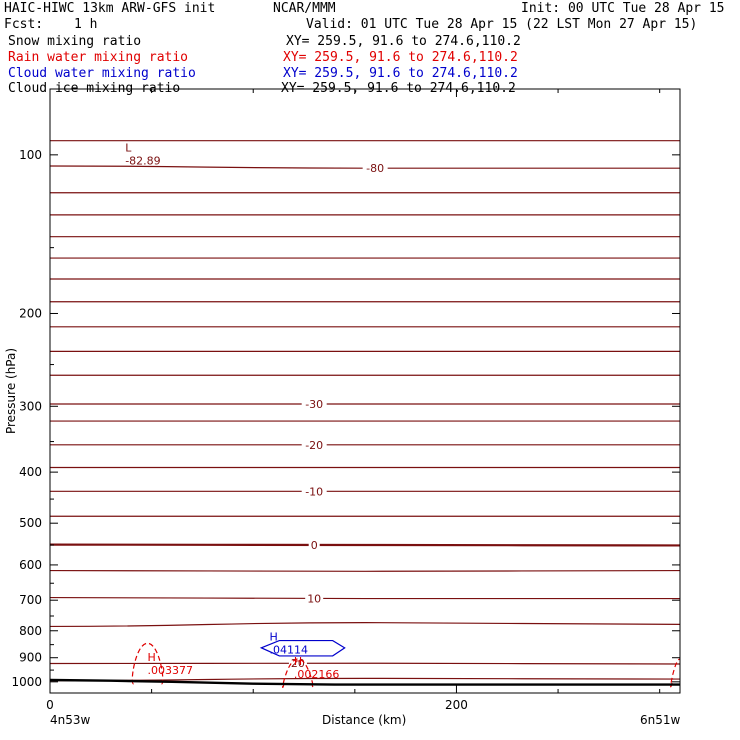 The image size is (740, 740). What do you see at coordinates (75, 41) in the screenshot?
I see `field-name-snow: Snow mixing ratio` at bounding box center [75, 41].